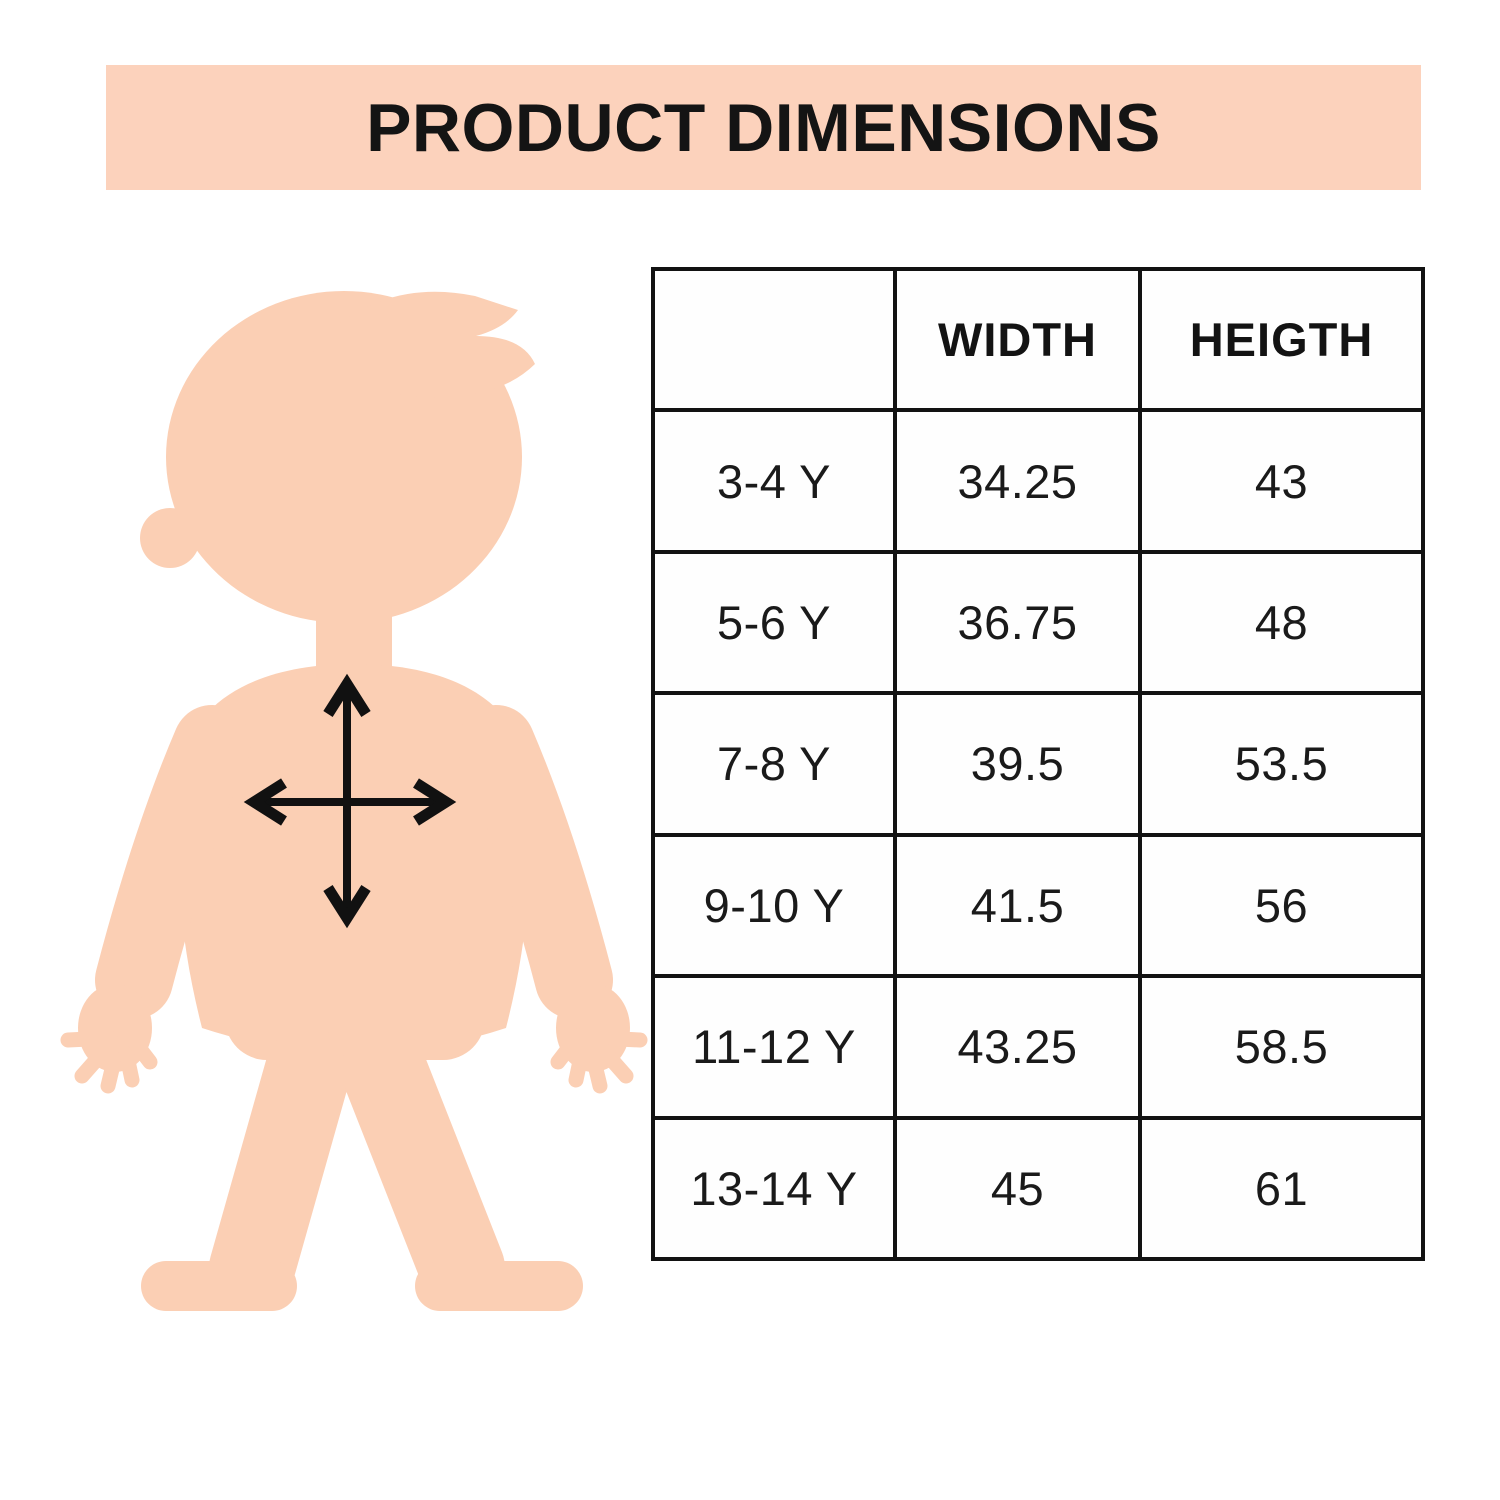 This screenshot has height=1500, width=1500. I want to click on col-header-width: WIDTH, so click(1017, 339).